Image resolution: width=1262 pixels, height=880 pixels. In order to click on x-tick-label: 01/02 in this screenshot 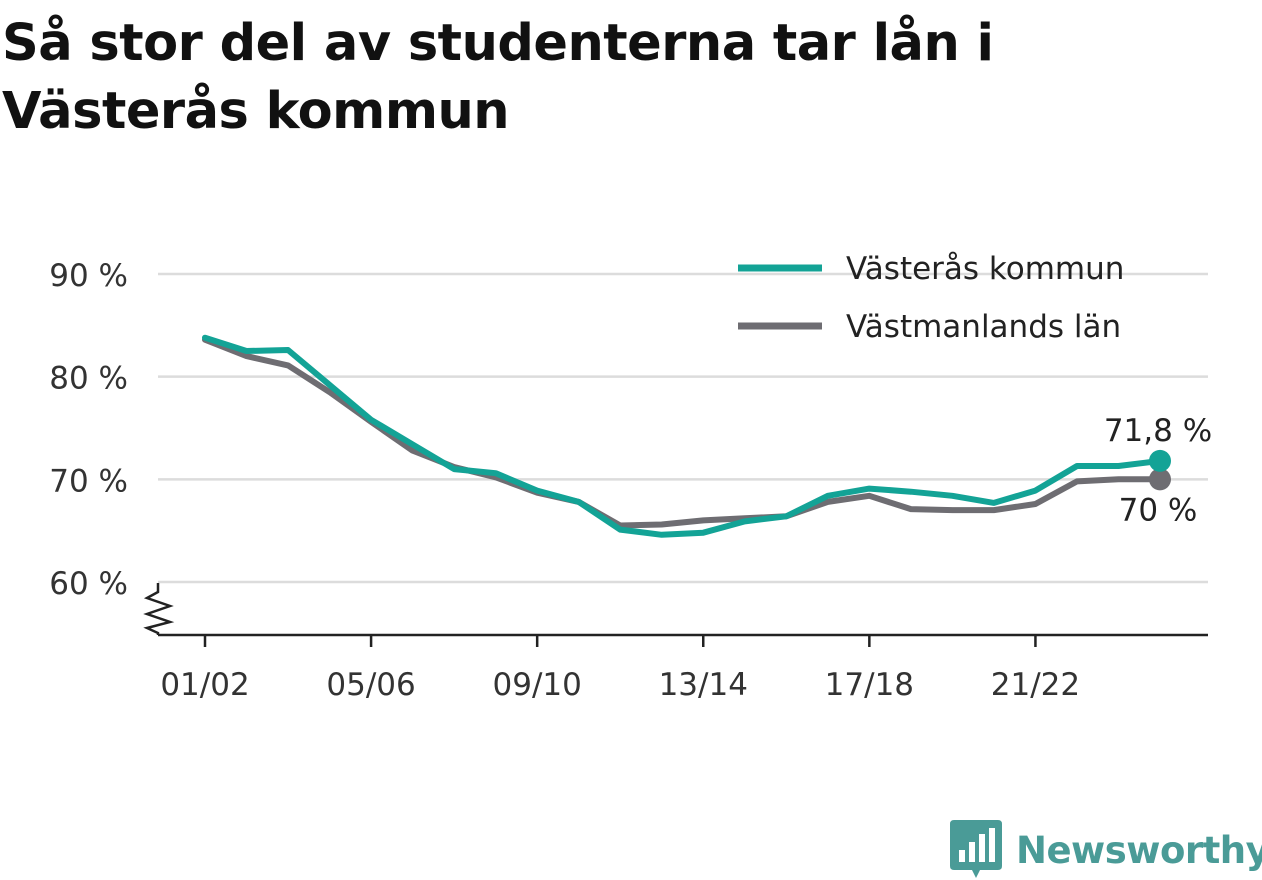, I will do `click(204, 685)`.